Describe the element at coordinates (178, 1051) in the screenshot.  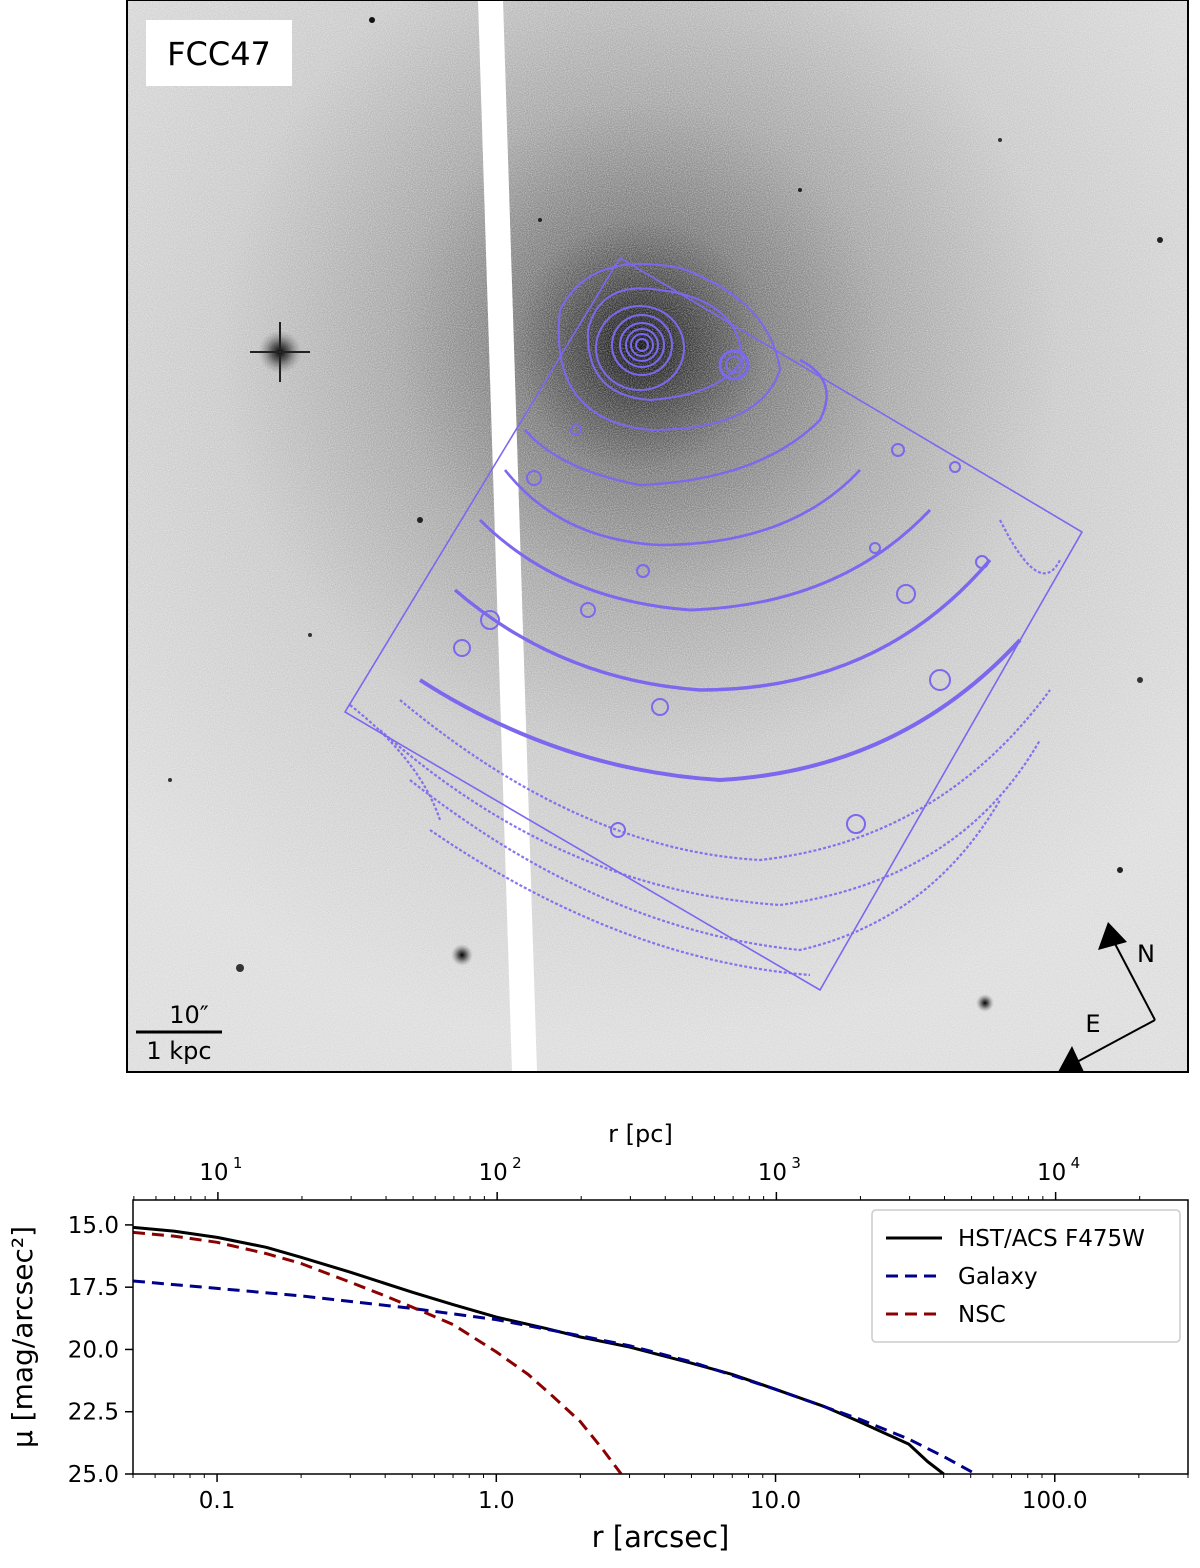
I see `scale-bar-kpc-label: 1 kpc` at that location.